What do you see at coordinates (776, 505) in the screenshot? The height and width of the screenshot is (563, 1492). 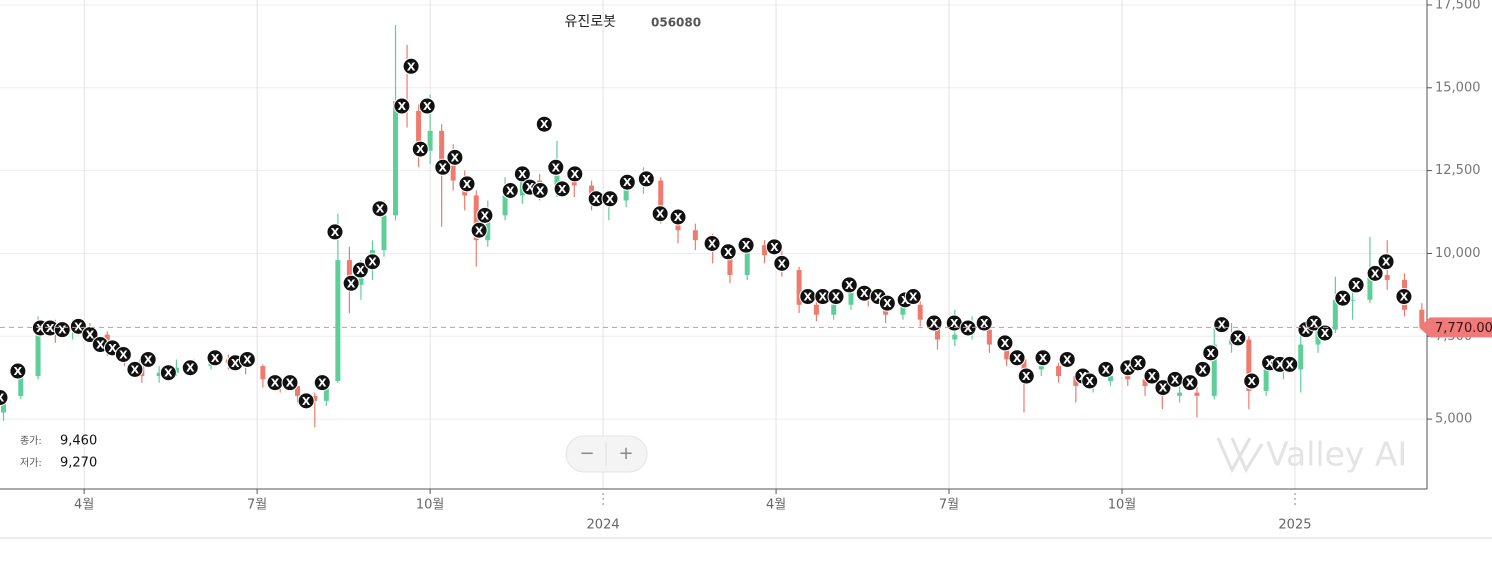 I see `x-tick-label: 4월` at bounding box center [776, 505].